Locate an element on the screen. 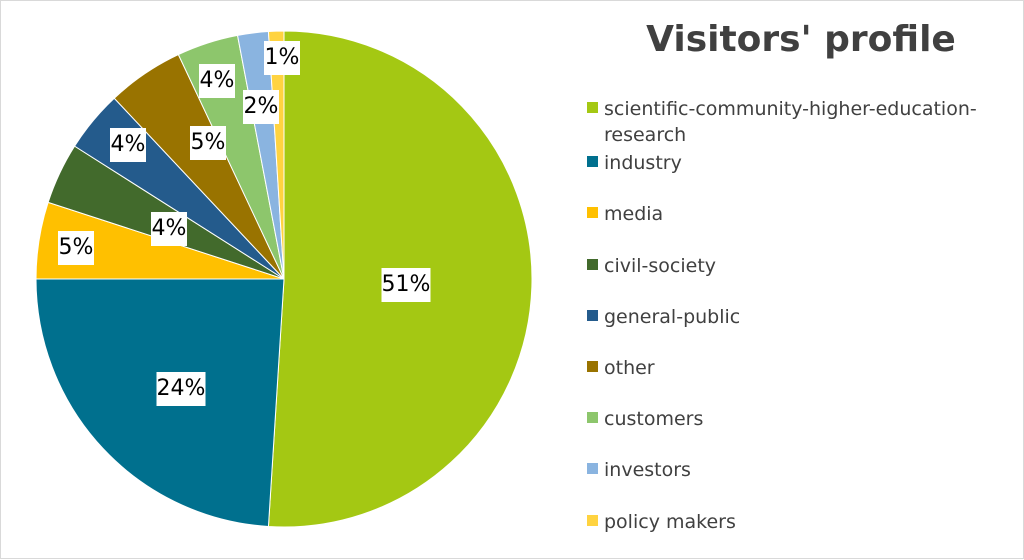 The height and width of the screenshot is (560, 1024). legend-item-8: investors is located at coordinates (795, 470).